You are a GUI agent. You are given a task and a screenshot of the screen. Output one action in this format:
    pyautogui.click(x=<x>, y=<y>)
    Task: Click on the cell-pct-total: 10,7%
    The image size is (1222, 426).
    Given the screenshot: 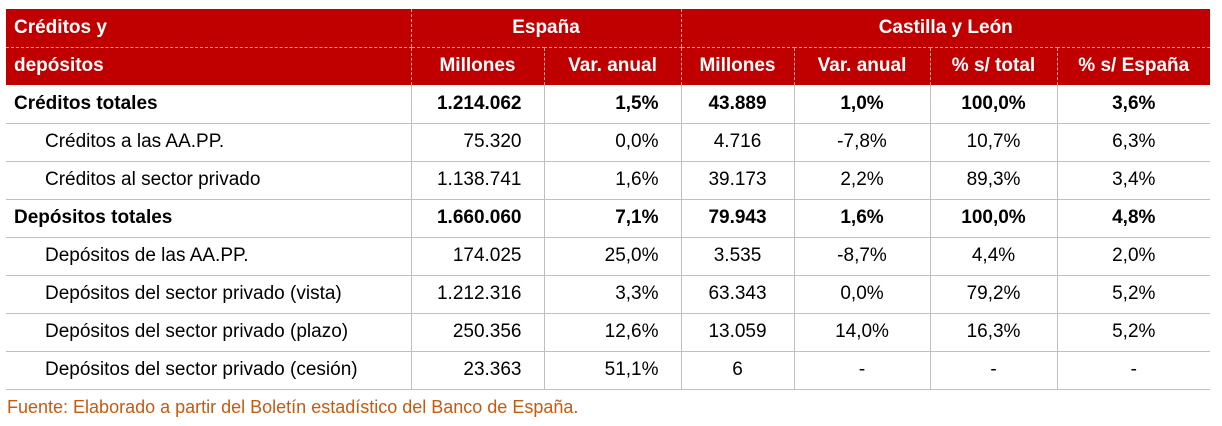 What is the action you would take?
    pyautogui.click(x=993, y=142)
    